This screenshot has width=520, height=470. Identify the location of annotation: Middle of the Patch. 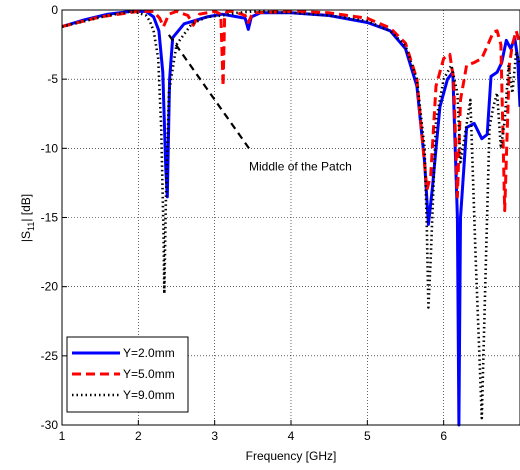
(259, 103).